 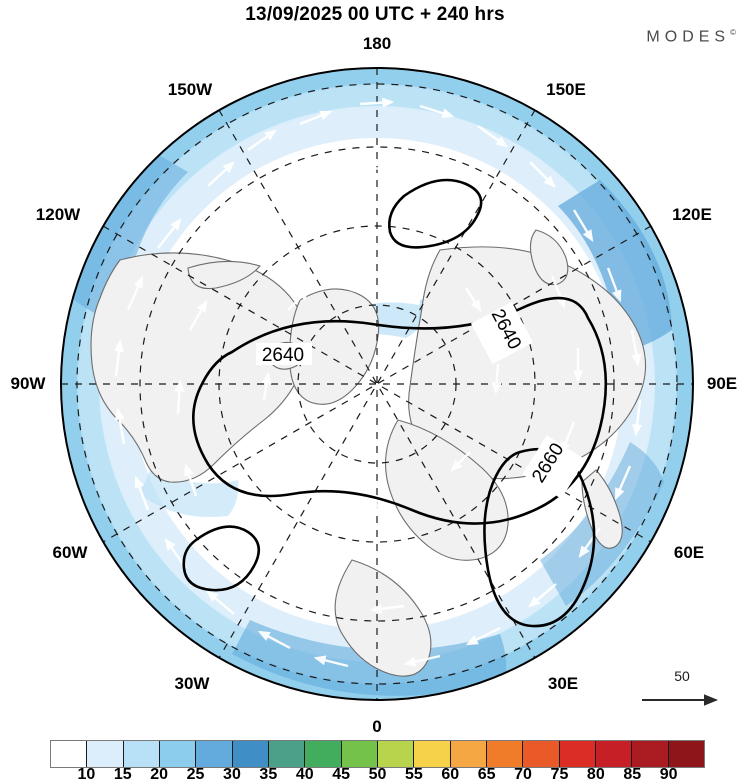 I want to click on modes-logo: MODES©, so click(x=691, y=37).